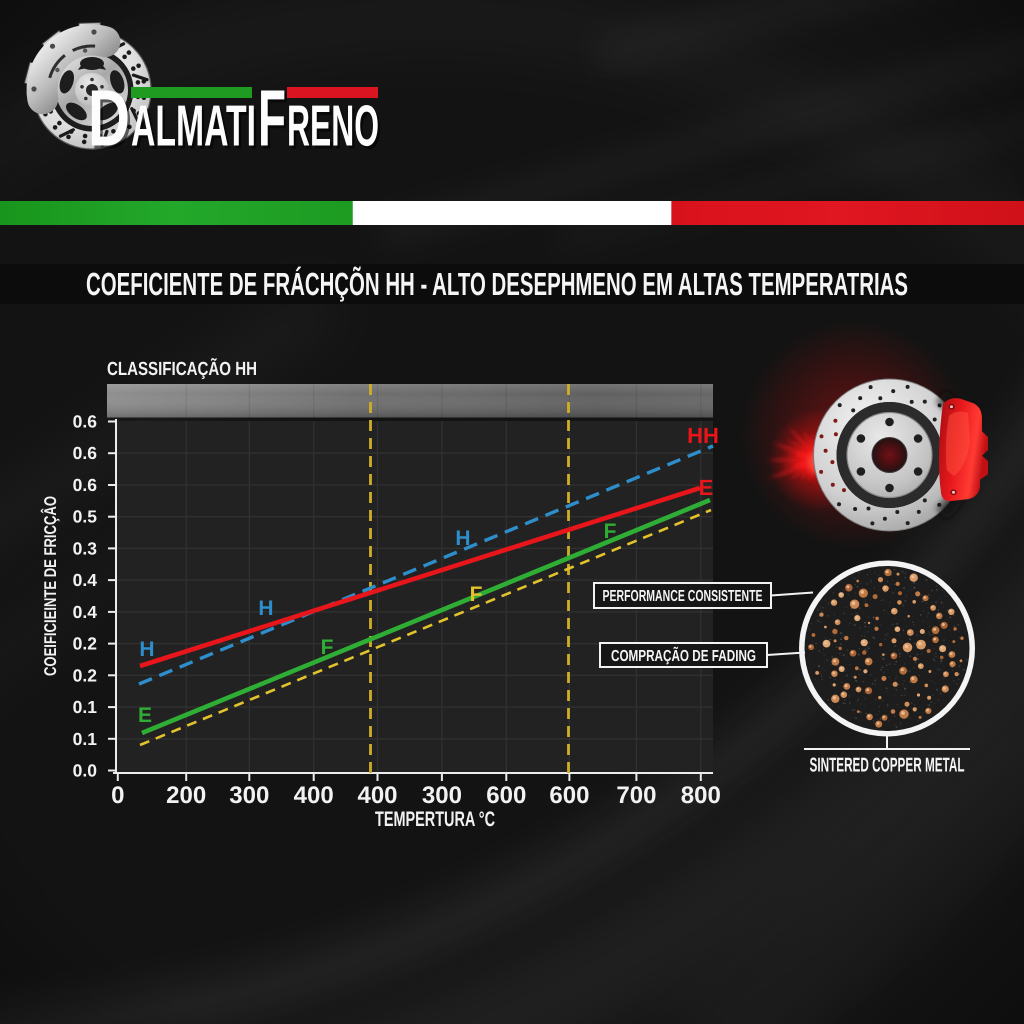  I want to click on svg-text: SINTERED COPPER METAL, so click(887, 766).